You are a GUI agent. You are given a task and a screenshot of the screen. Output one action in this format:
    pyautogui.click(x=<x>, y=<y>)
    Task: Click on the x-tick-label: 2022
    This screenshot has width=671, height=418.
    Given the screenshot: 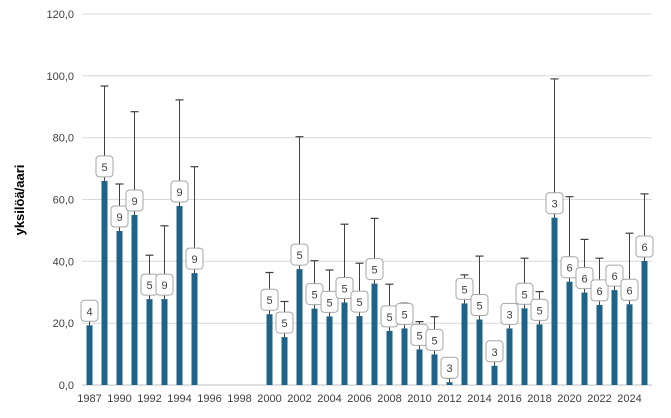 What is the action you would take?
    pyautogui.click(x=599, y=399)
    